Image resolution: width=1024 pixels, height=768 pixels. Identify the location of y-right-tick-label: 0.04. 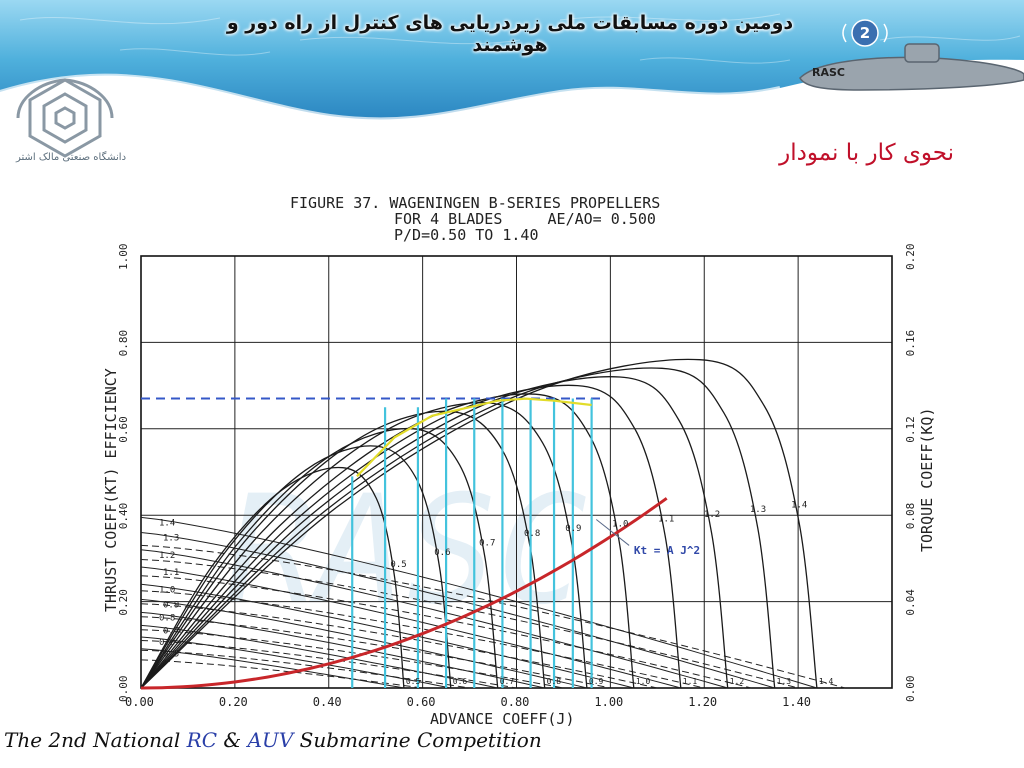
(910, 602).